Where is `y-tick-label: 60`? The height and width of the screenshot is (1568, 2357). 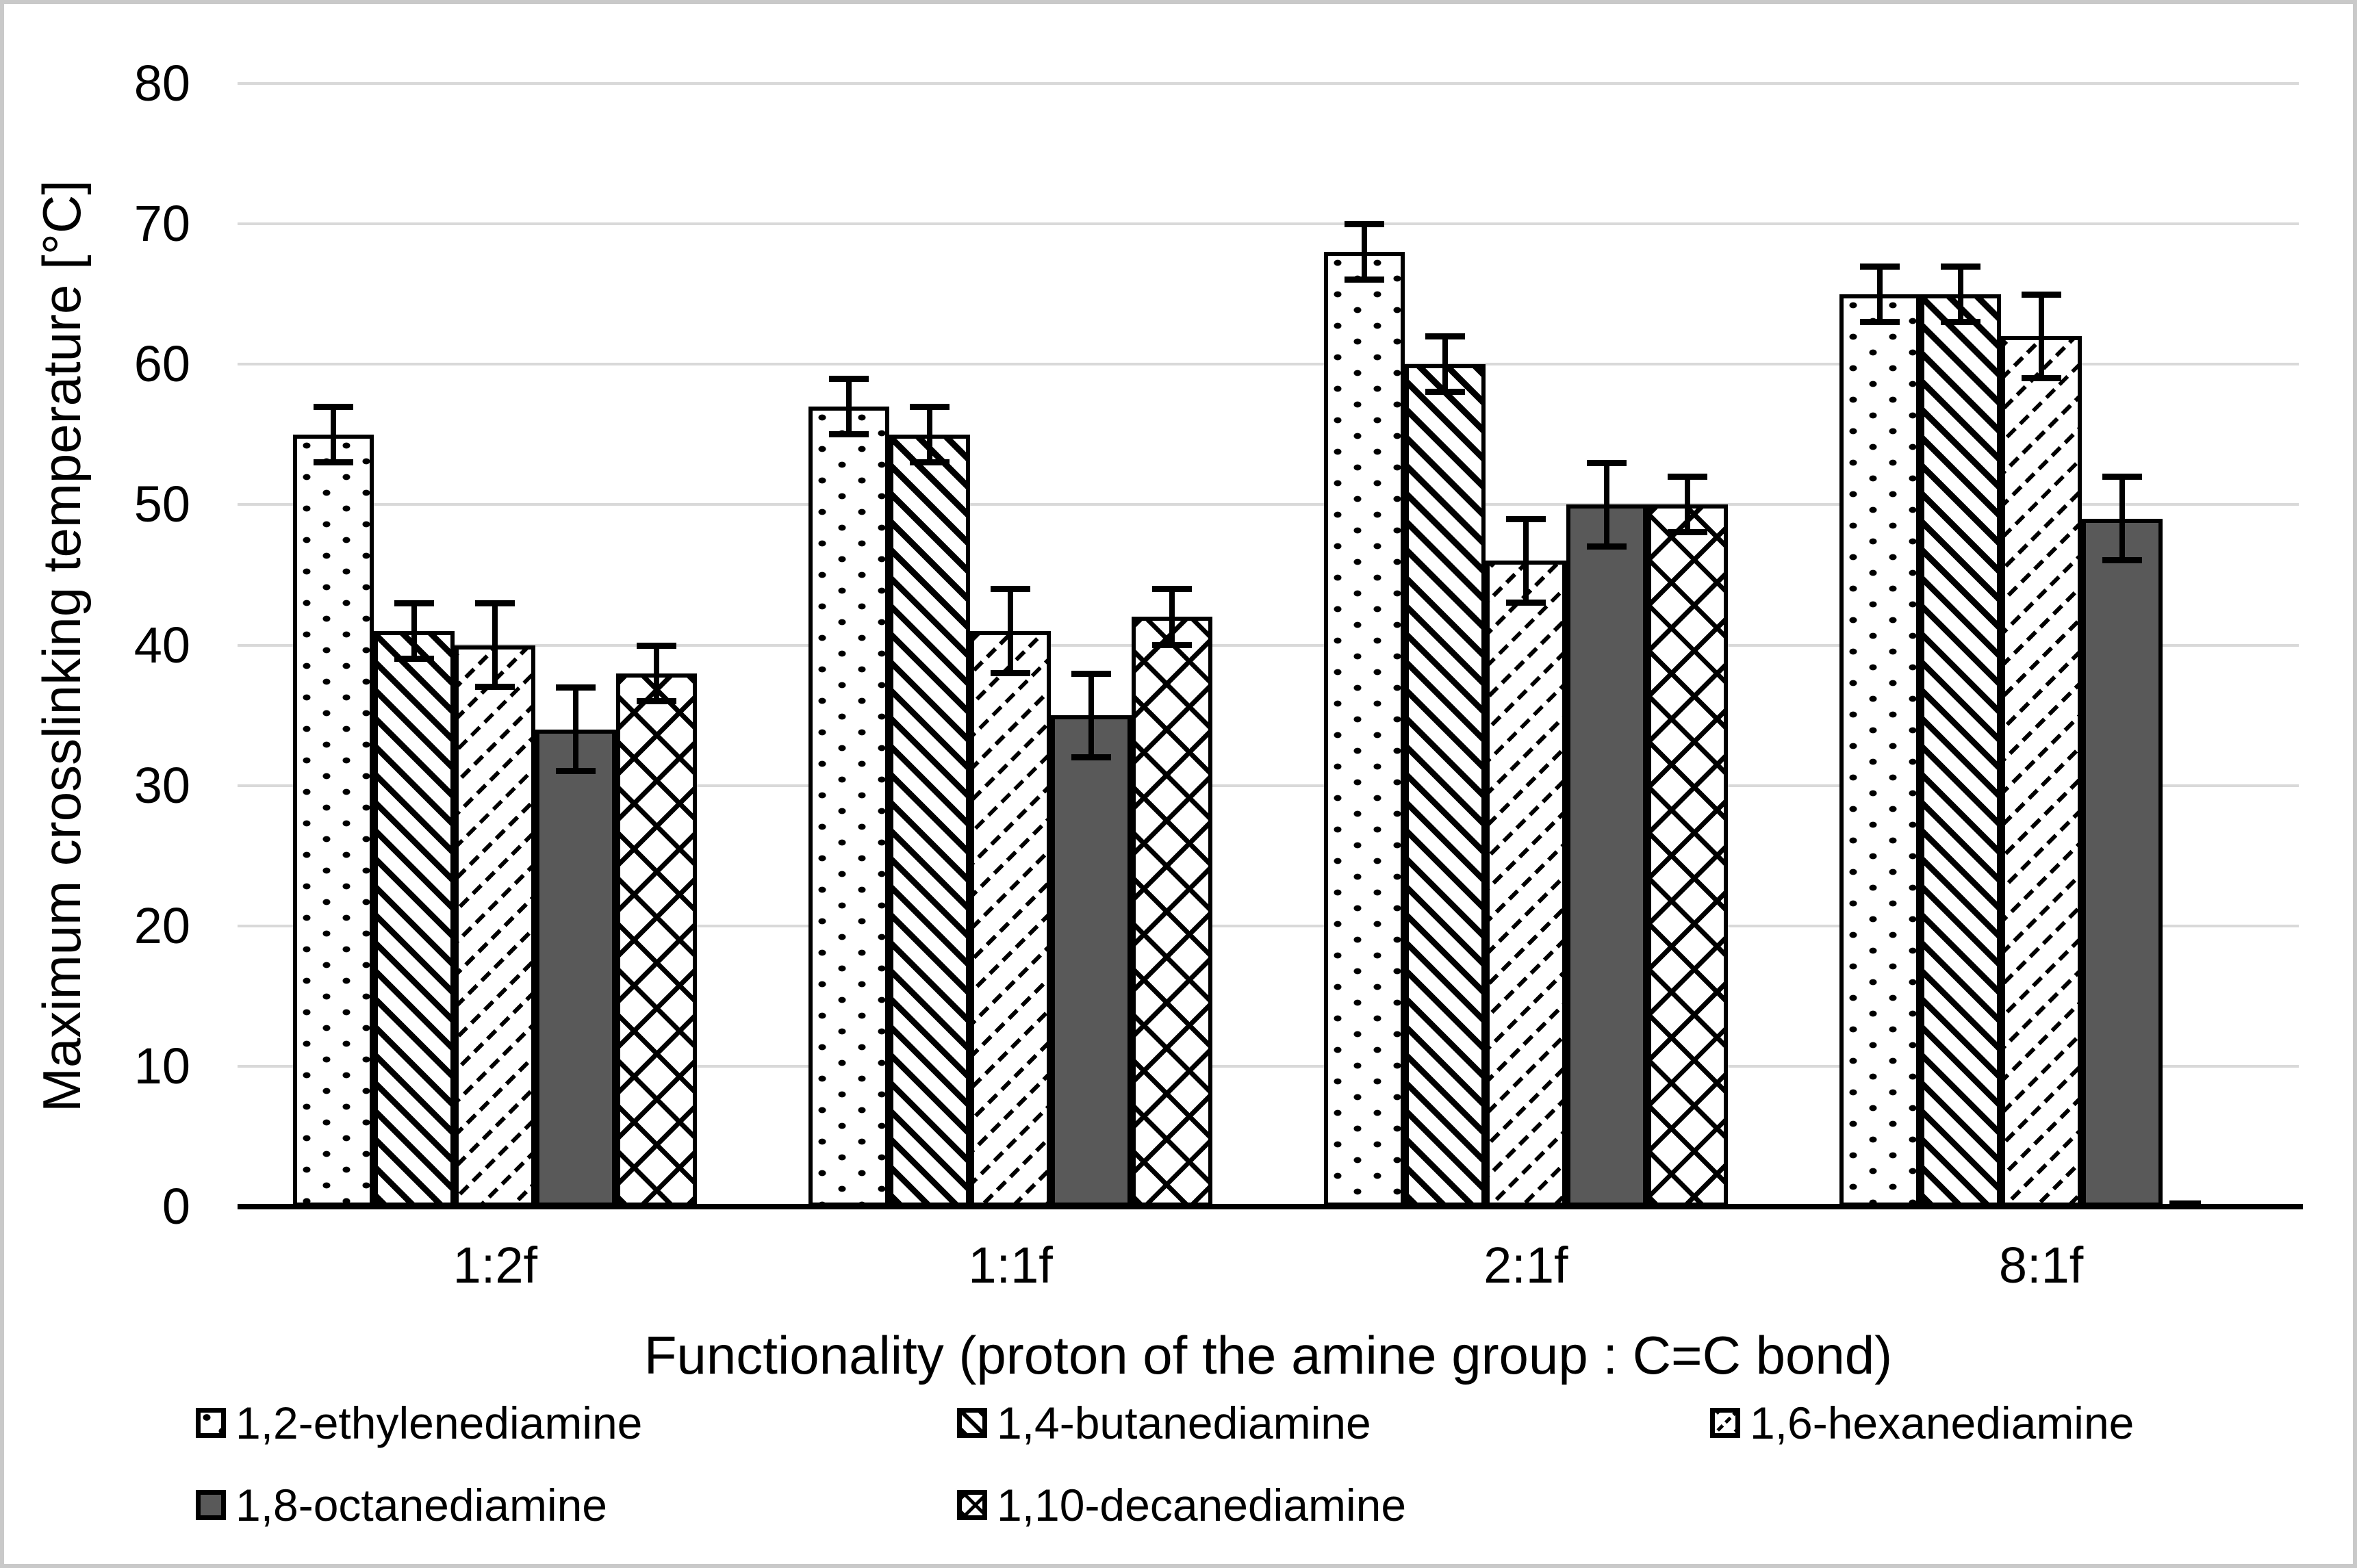 y-tick-label: 60 is located at coordinates (162, 364).